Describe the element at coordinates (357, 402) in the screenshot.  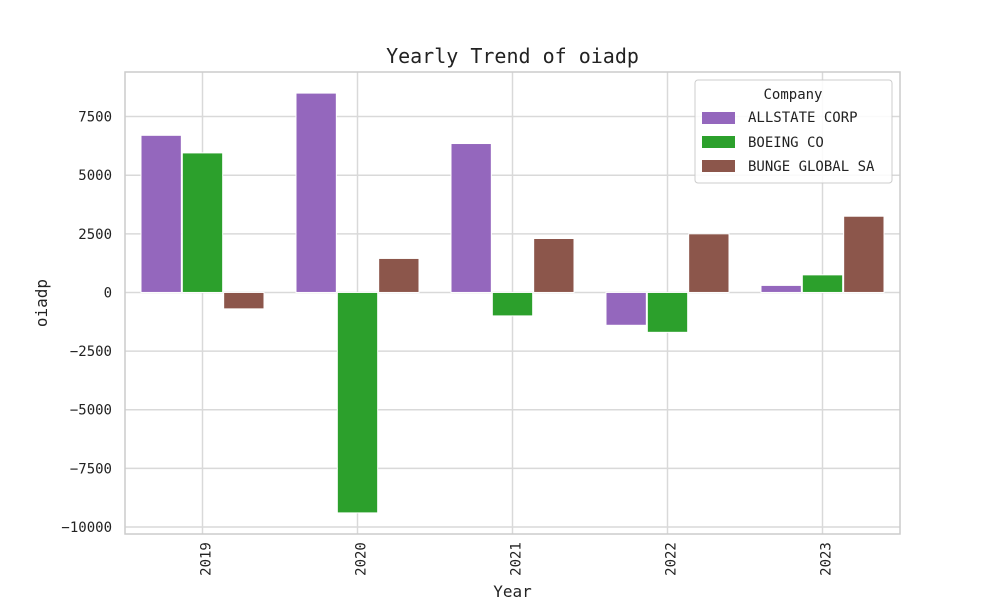
I see `bar-boeing-co-2020` at that location.